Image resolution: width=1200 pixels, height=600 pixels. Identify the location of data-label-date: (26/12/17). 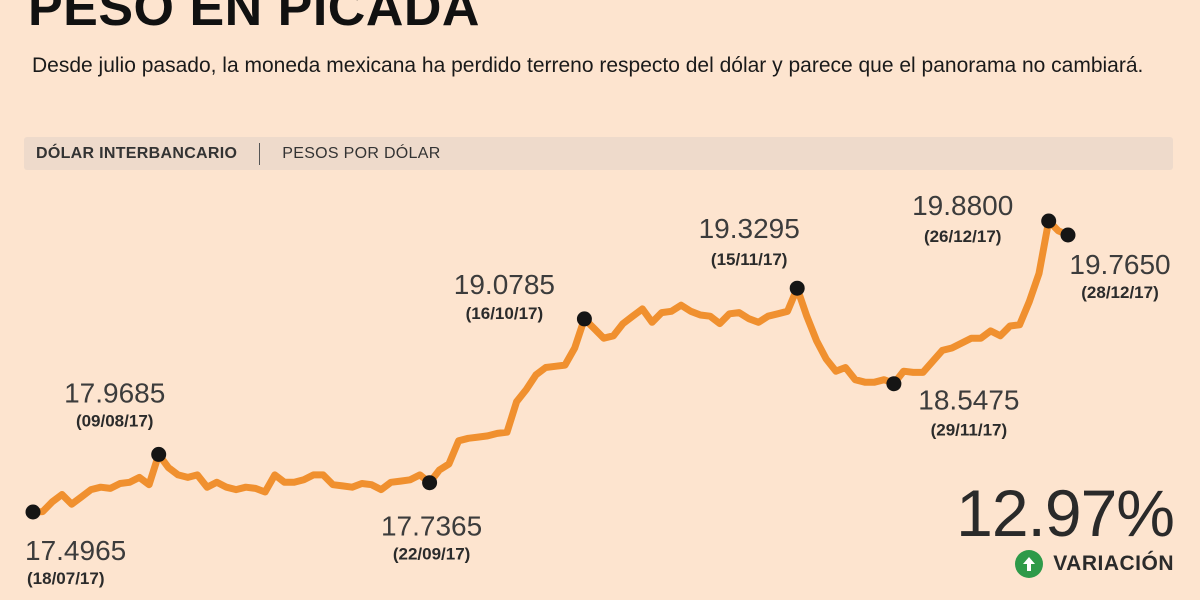
(963, 236).